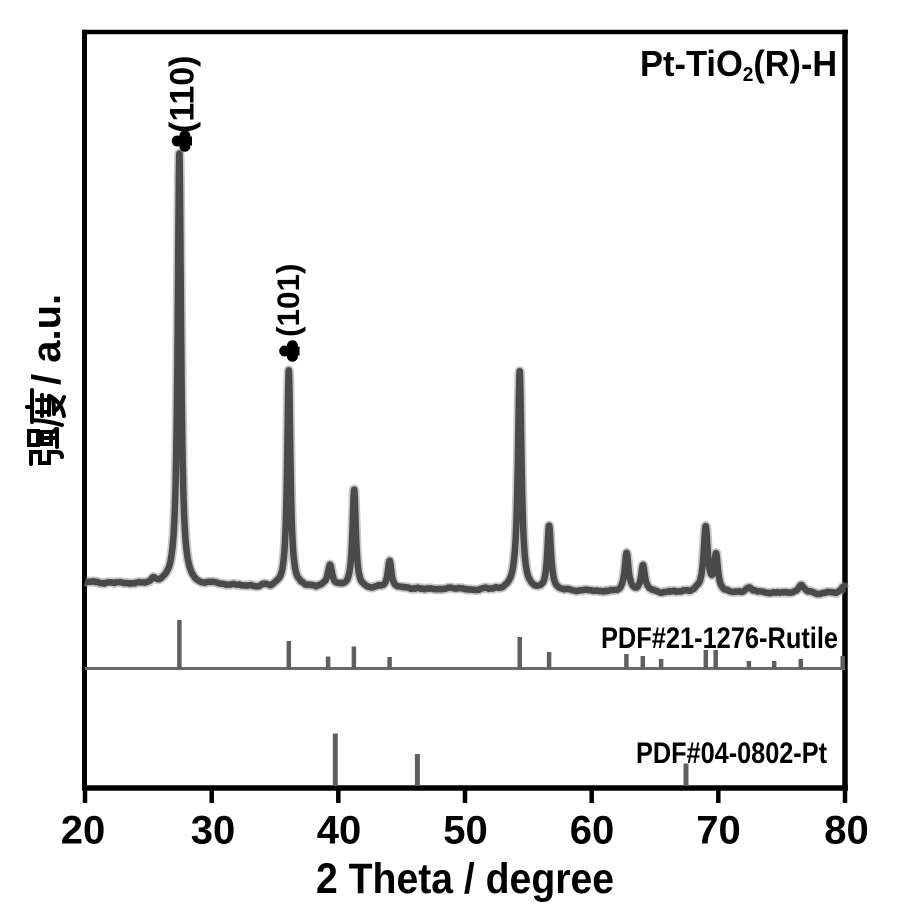 This screenshot has height=913, width=901. I want to click on svg-text: Pt-TiO, so click(691, 63).